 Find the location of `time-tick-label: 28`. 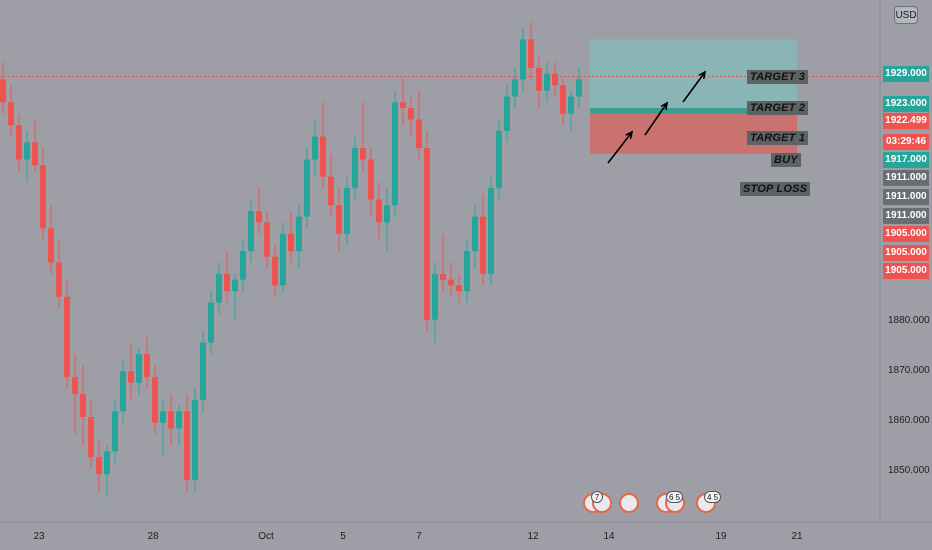

time-tick-label: 28 is located at coordinates (153, 536).